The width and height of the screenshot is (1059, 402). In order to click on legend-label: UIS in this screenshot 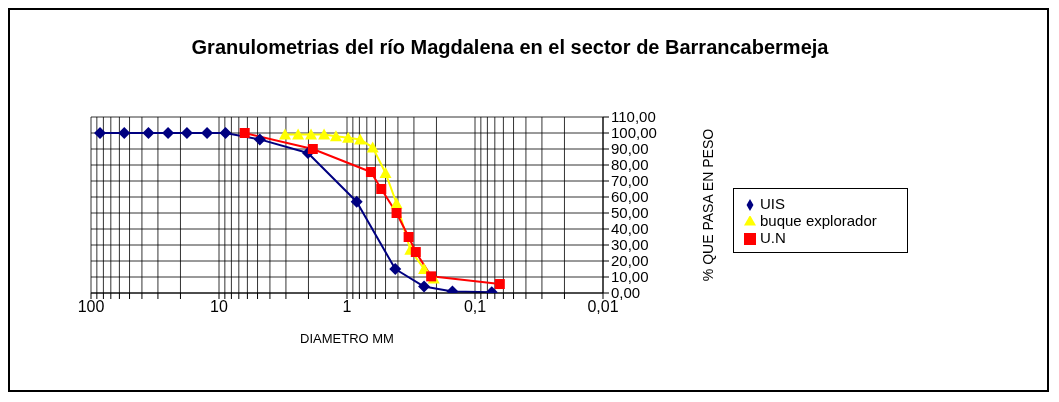, I will do `click(773, 203)`.